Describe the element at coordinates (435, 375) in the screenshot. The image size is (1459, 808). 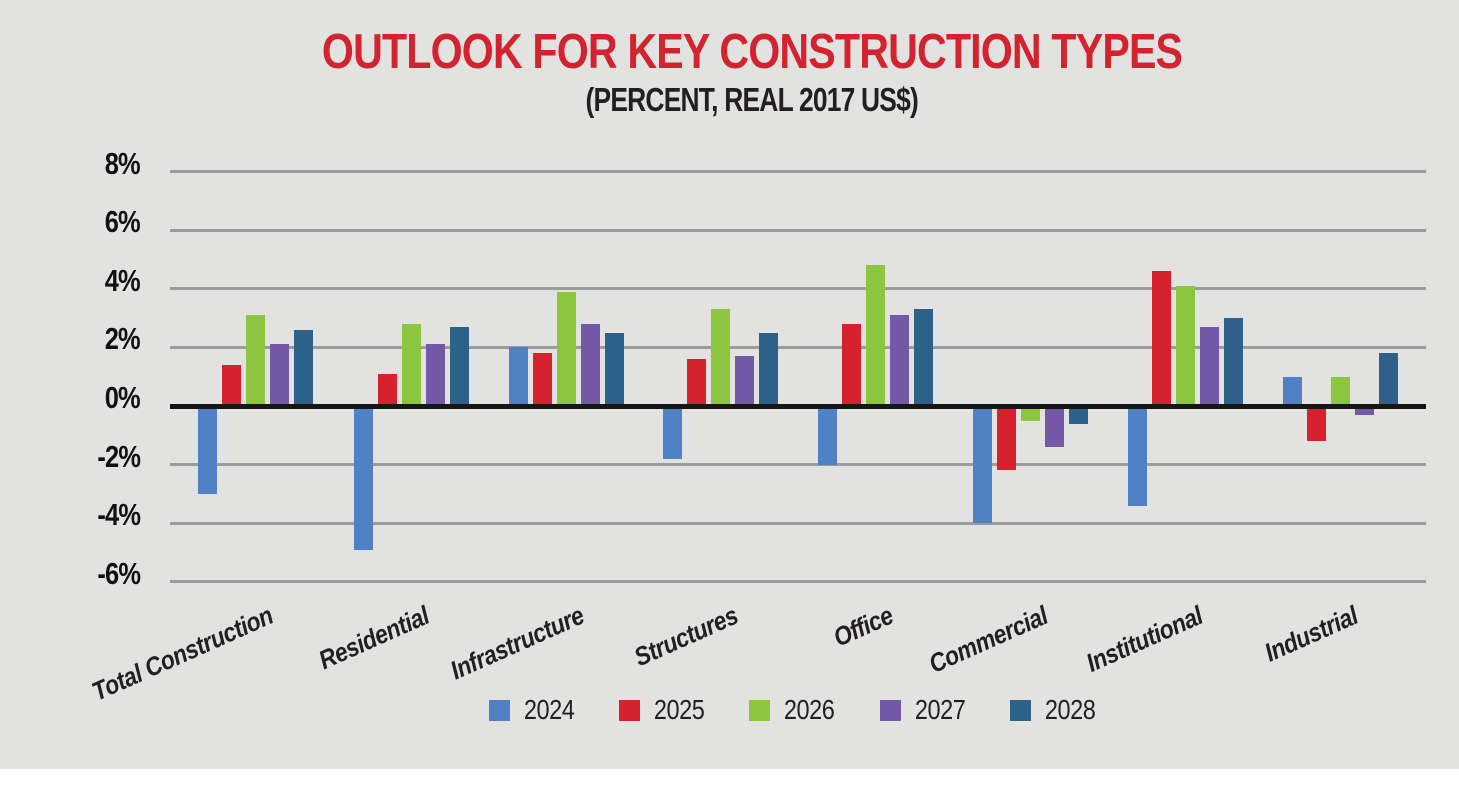
I see `bar-2027-Residential` at that location.